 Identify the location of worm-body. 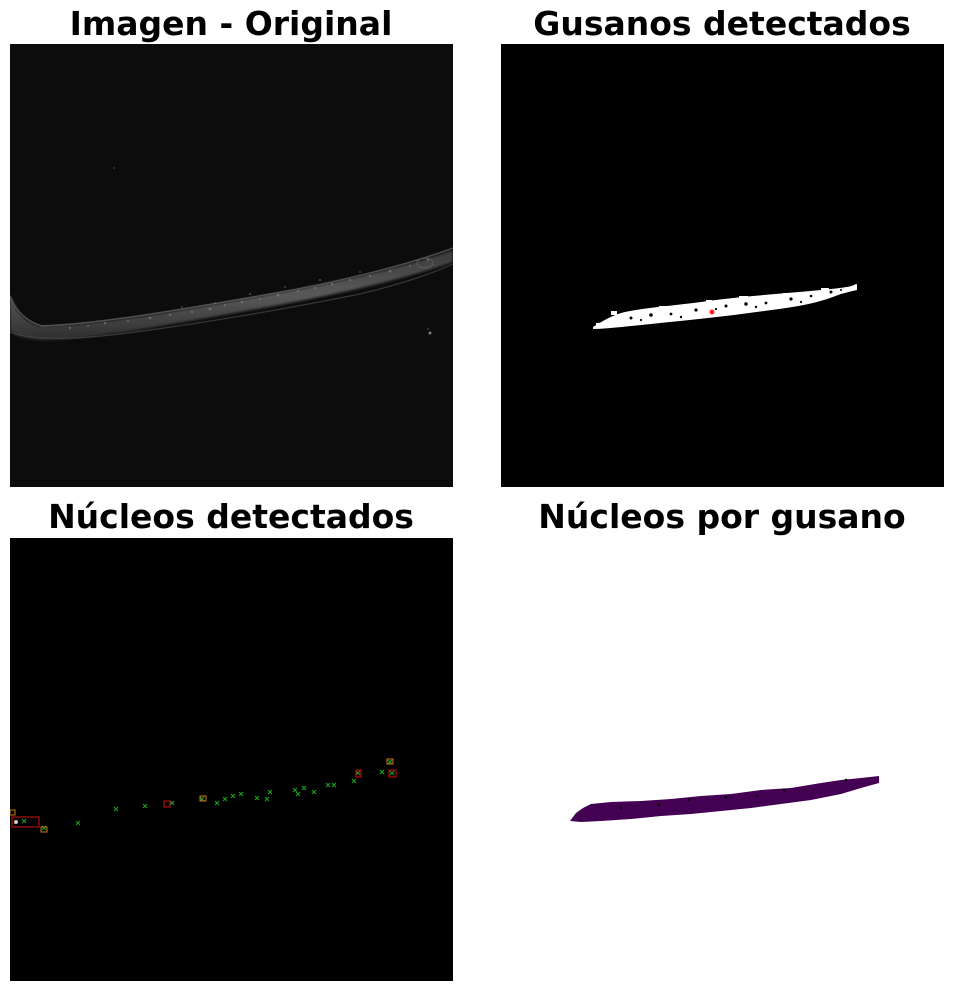
(231, 295).